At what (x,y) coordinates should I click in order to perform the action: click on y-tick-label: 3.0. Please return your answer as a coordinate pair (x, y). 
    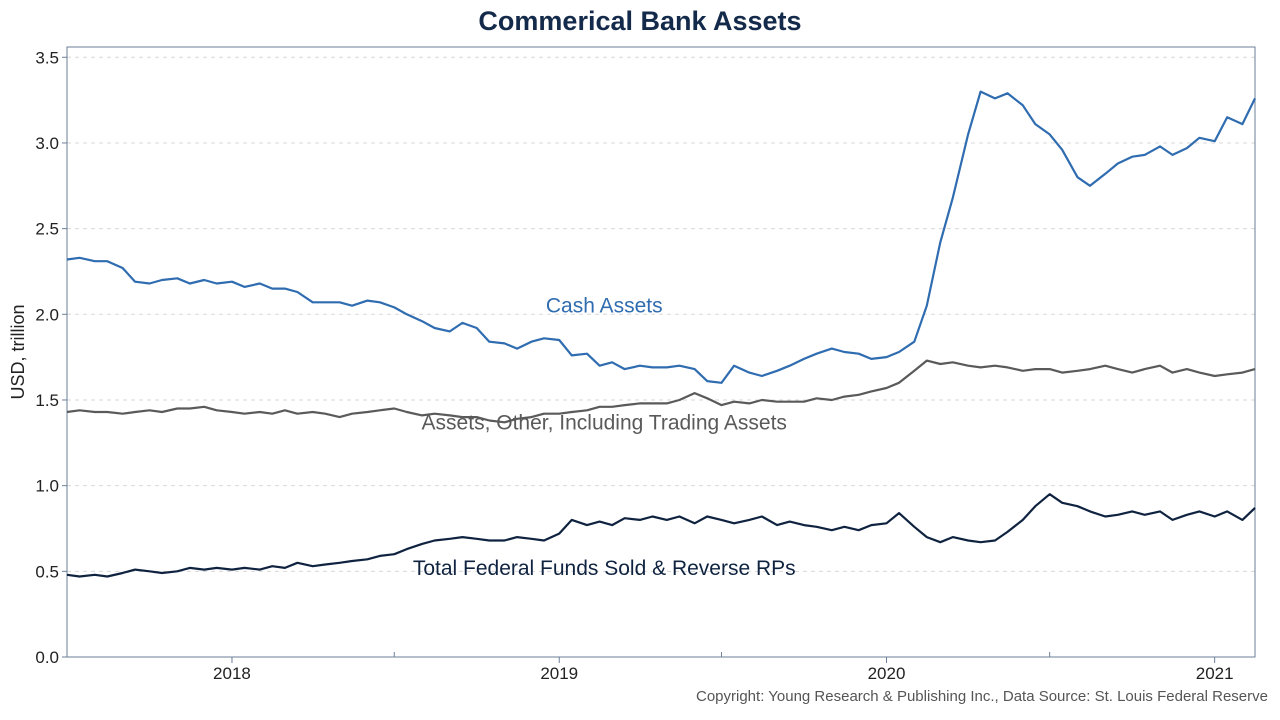
    Looking at the image, I should click on (47, 143).